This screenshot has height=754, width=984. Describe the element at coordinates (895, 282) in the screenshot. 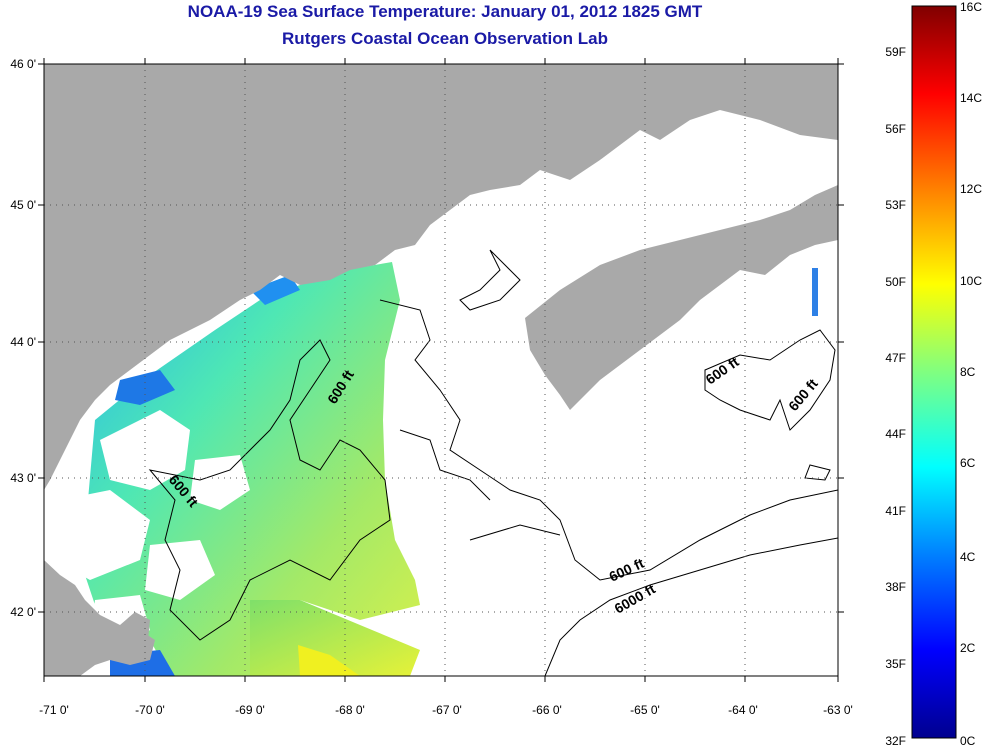

I see `colorbar-f-label: 50F` at that location.